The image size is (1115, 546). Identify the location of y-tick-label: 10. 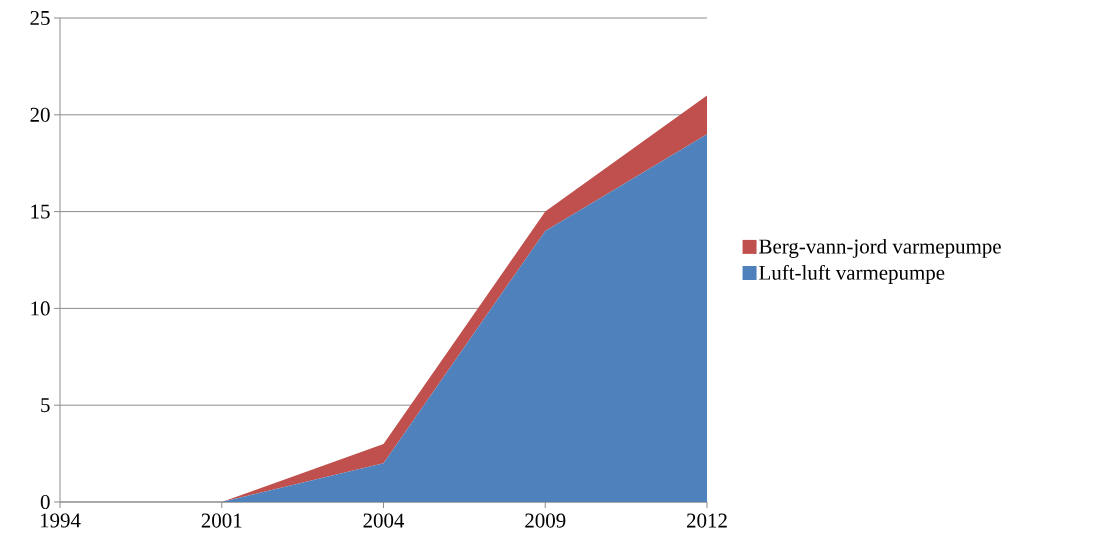
(40, 308).